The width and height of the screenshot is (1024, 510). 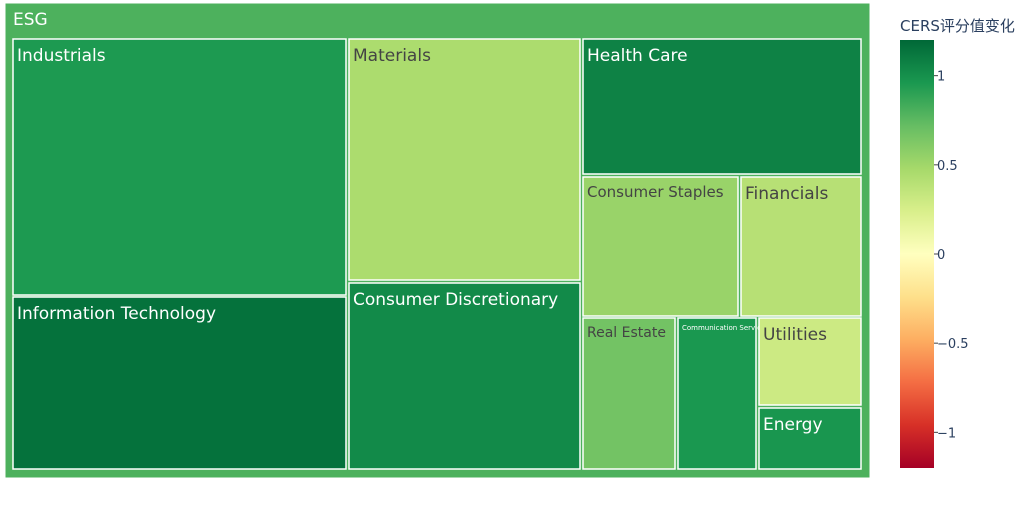 I want to click on colorbar-gradient, so click(x=917, y=254).